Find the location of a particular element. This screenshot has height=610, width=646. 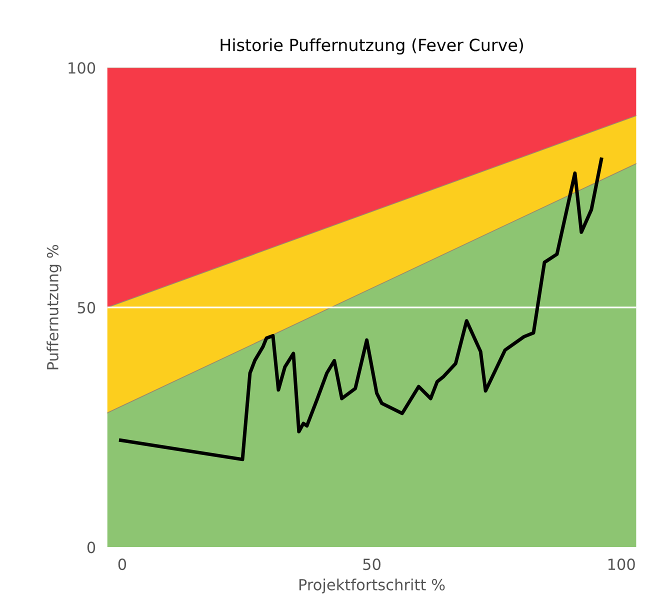

y-tick-label: 0 is located at coordinates (91, 548).